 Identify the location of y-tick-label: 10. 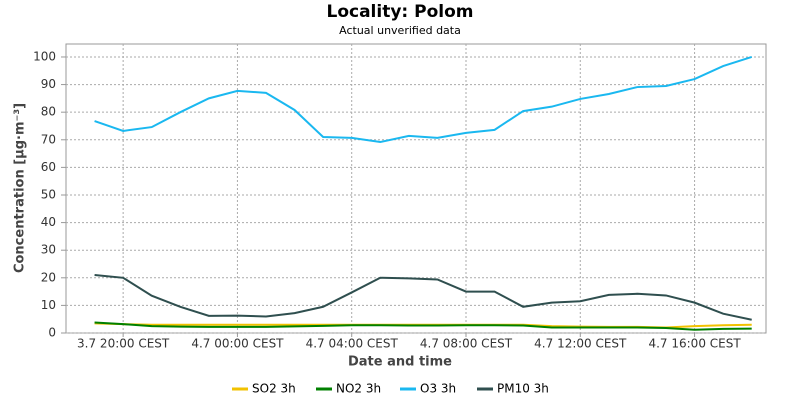
(48, 305).